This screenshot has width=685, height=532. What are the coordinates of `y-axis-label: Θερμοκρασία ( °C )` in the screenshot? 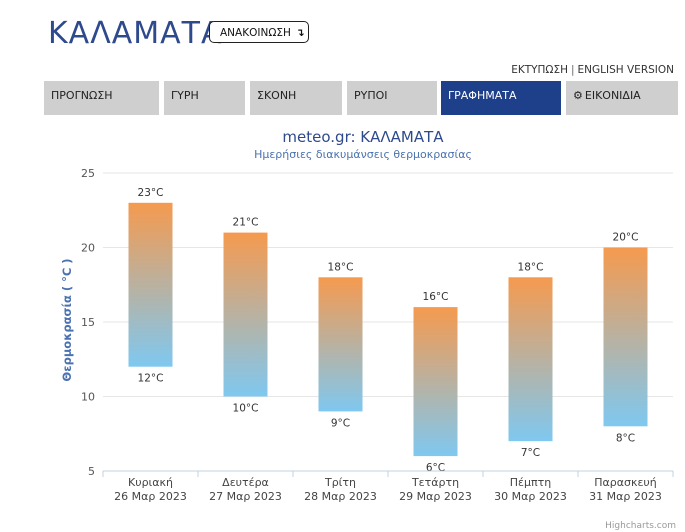 It's located at (67, 319).